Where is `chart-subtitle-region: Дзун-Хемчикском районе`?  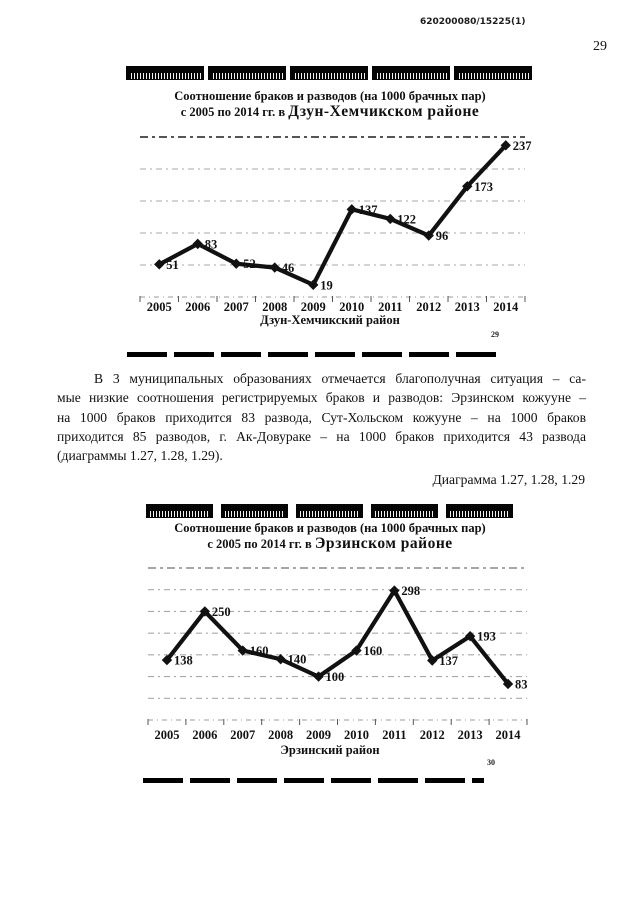 chart-subtitle-region: Дзун-Хемчикском районе is located at coordinates (384, 111).